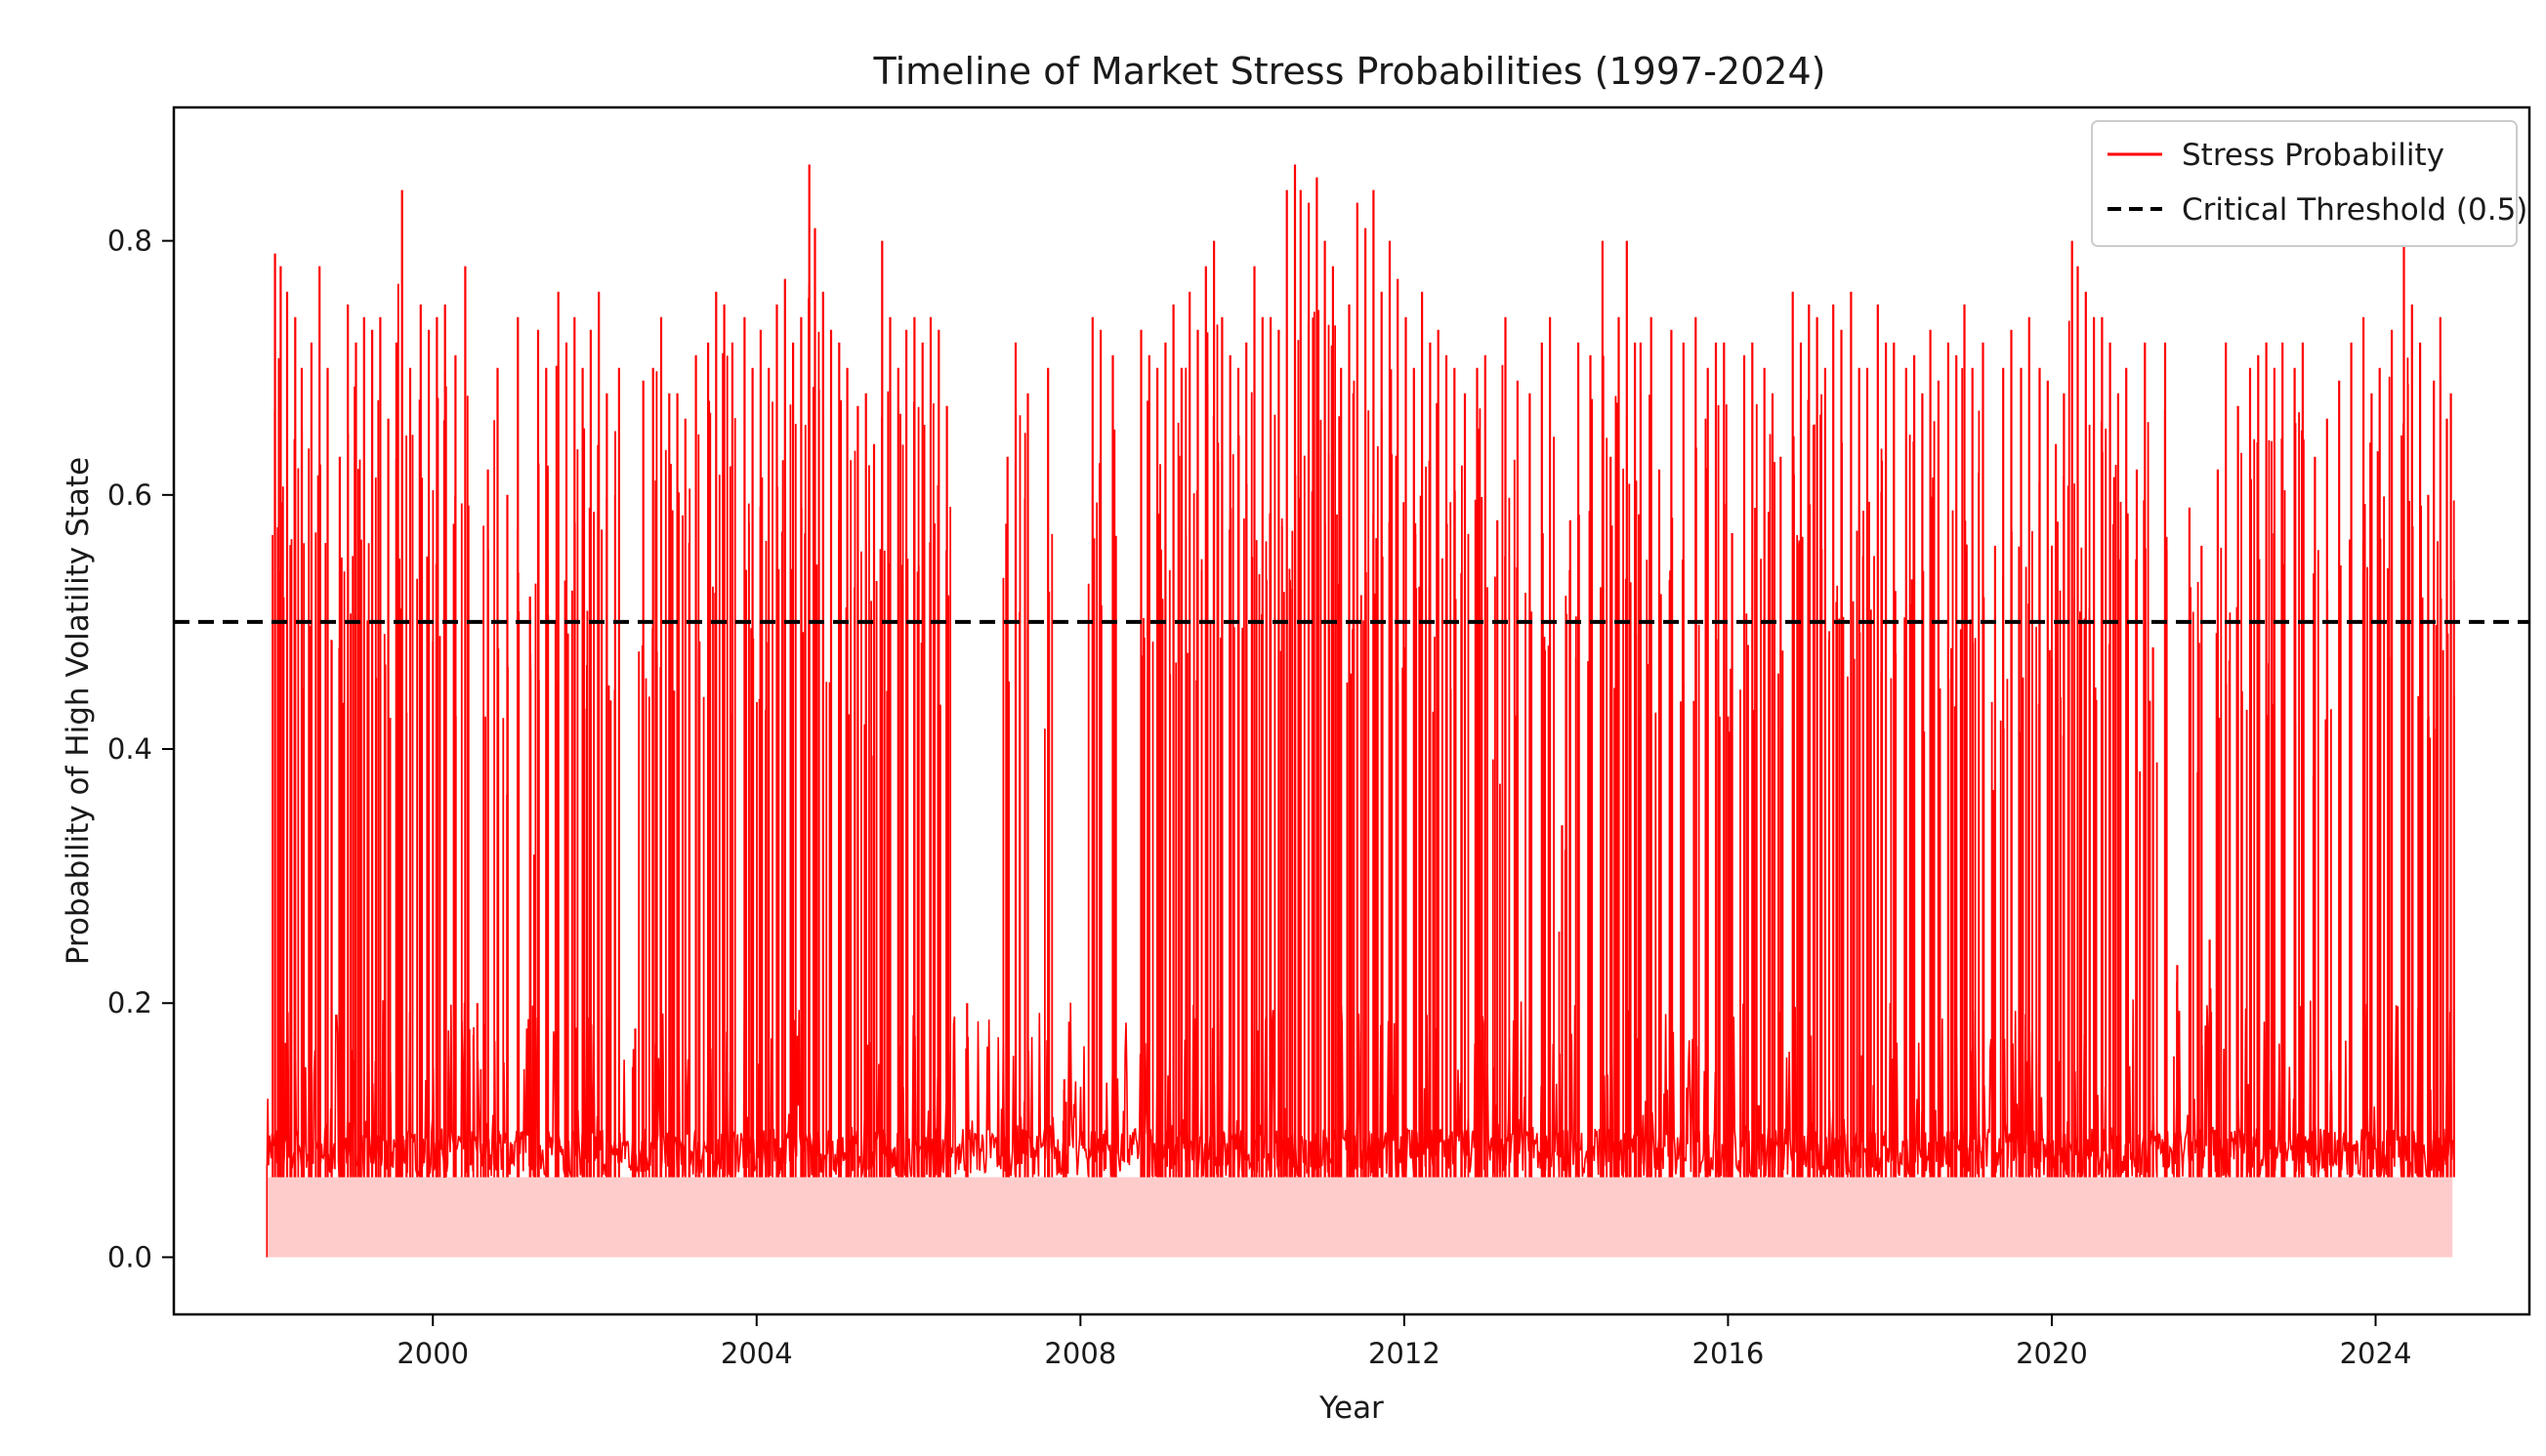 Image resolution: width=2546 pixels, height=1456 pixels. What do you see at coordinates (757, 1353) in the screenshot?
I see `x-tick-label: 2004` at bounding box center [757, 1353].